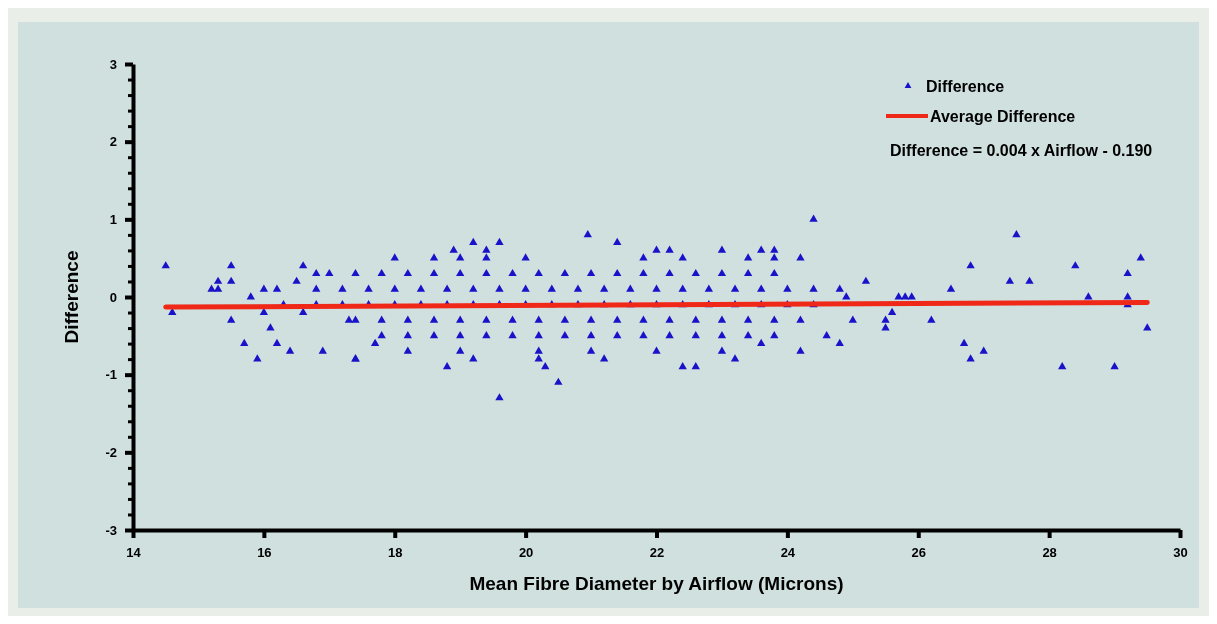  I want to click on y-tick-label: -2, so click(111, 452).